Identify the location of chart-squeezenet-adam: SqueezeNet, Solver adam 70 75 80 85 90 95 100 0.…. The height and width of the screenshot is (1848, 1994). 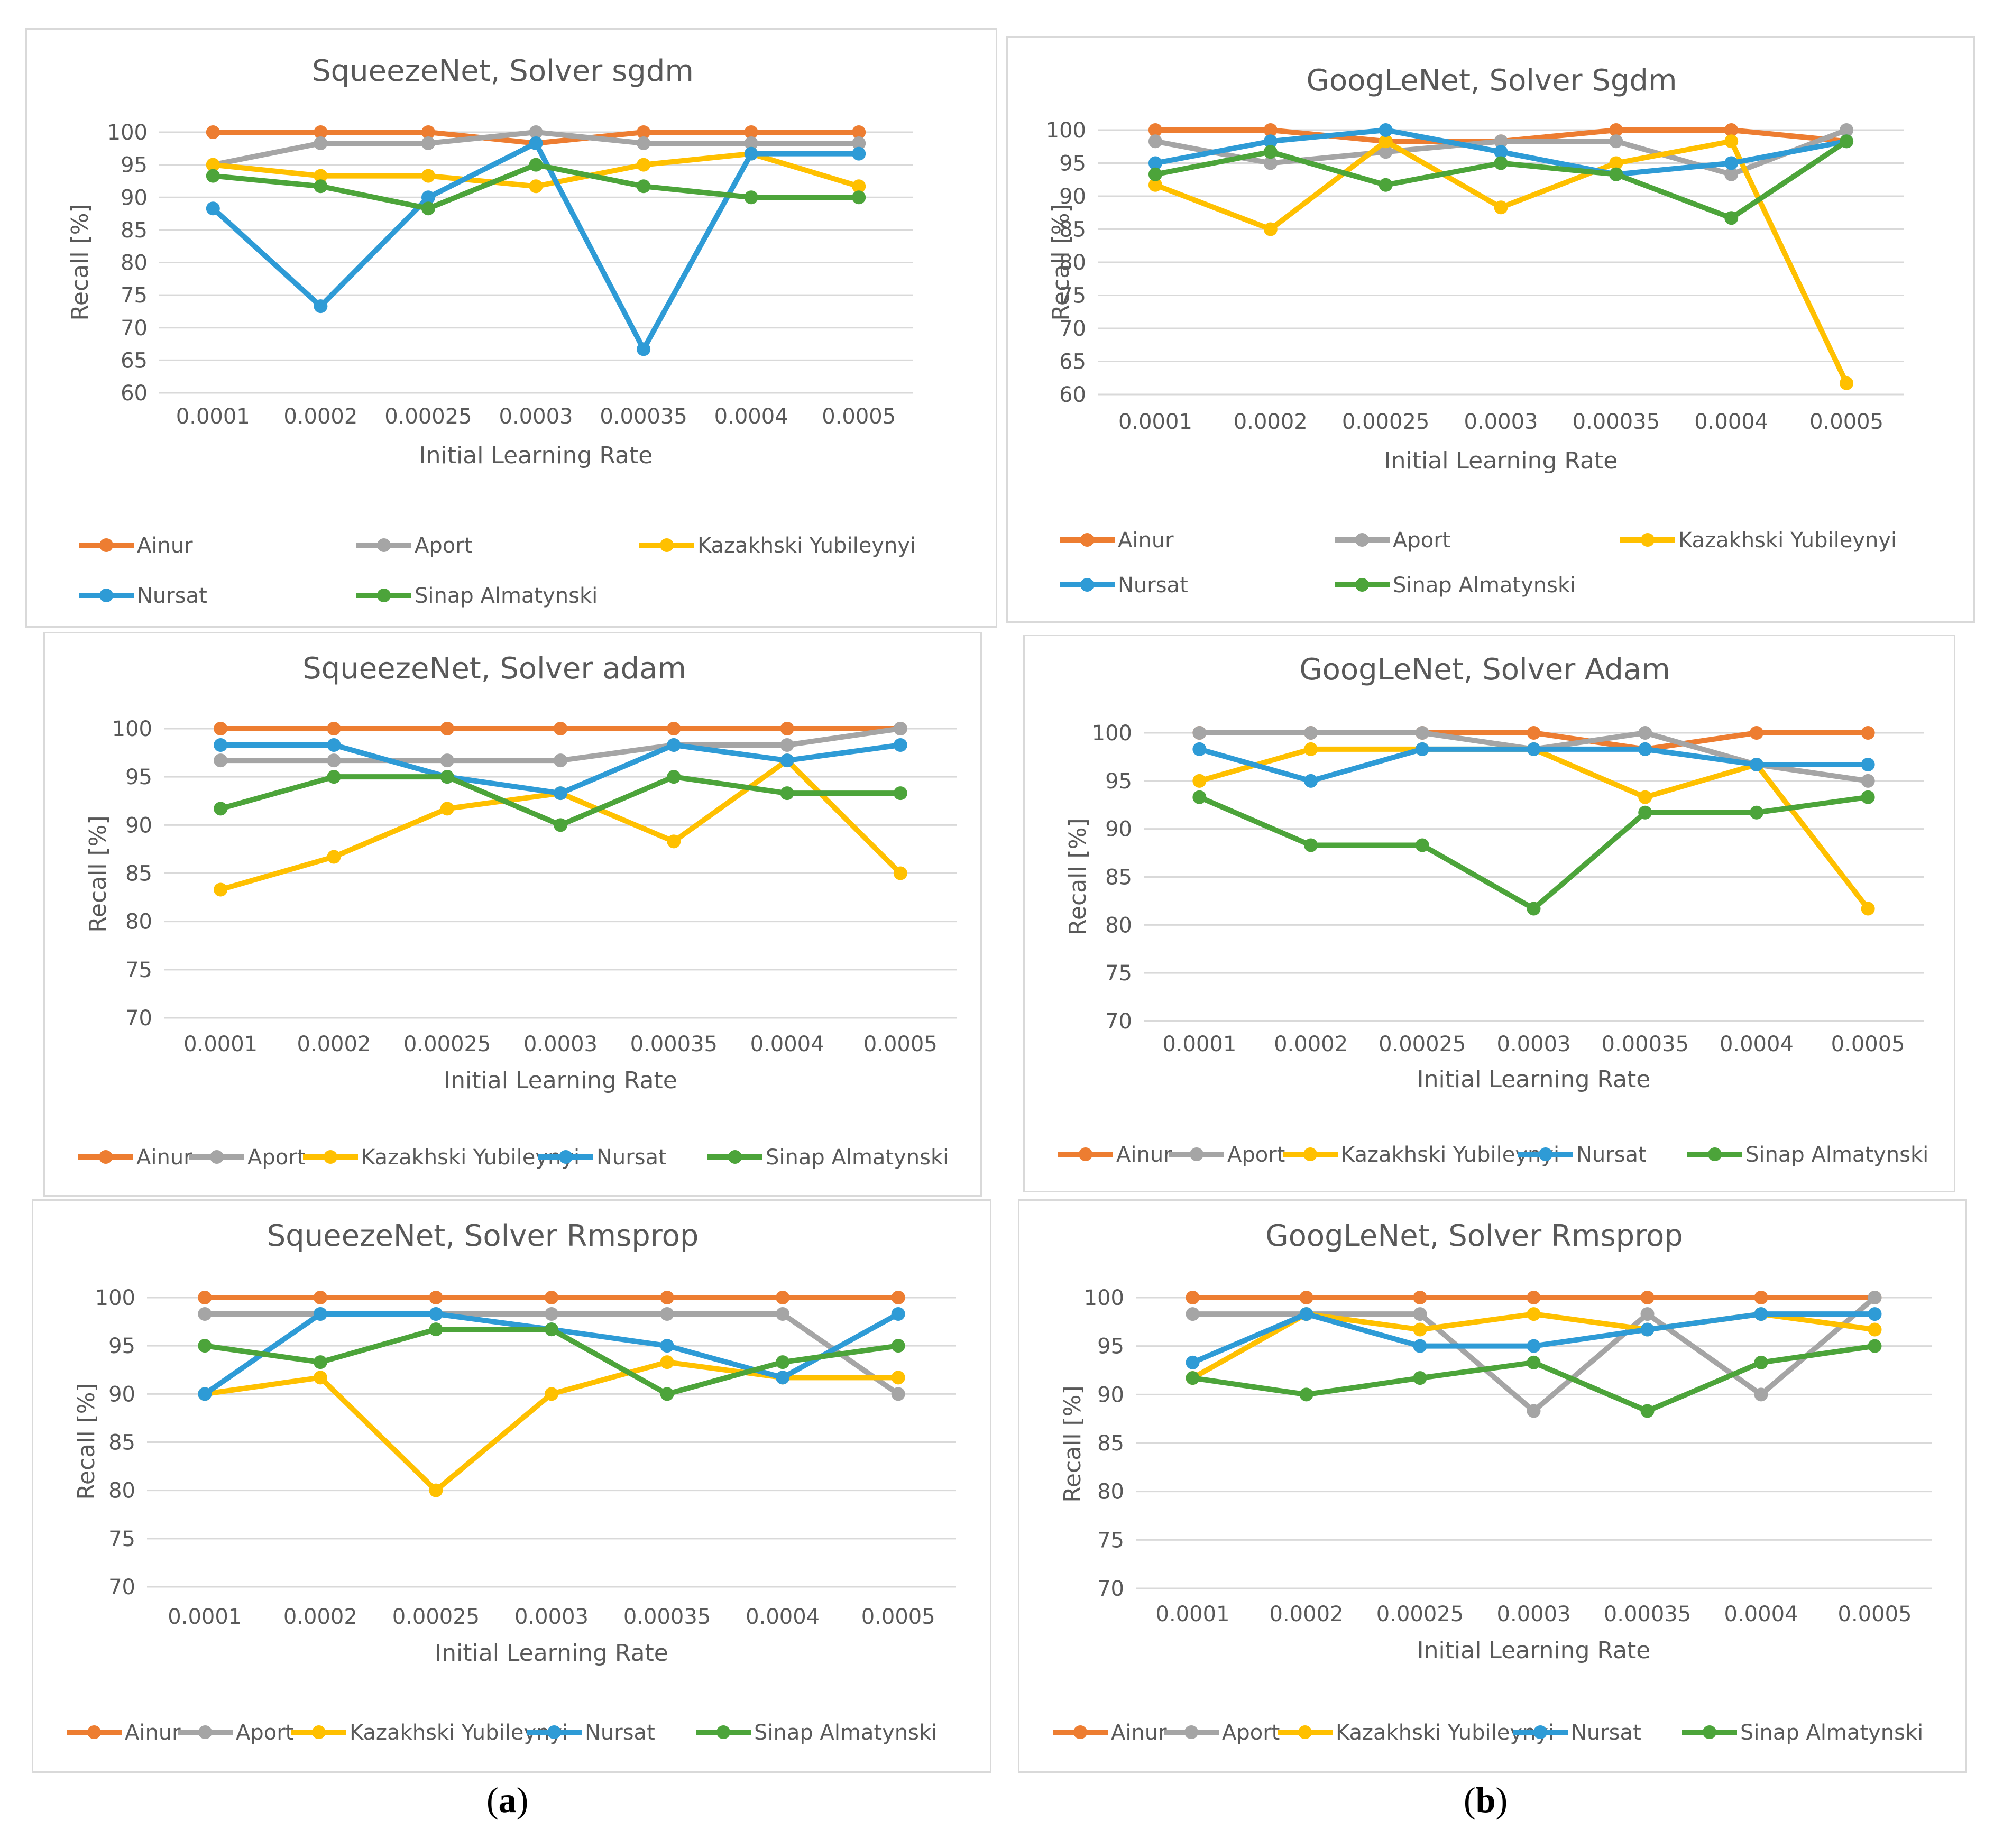
(512, 914).